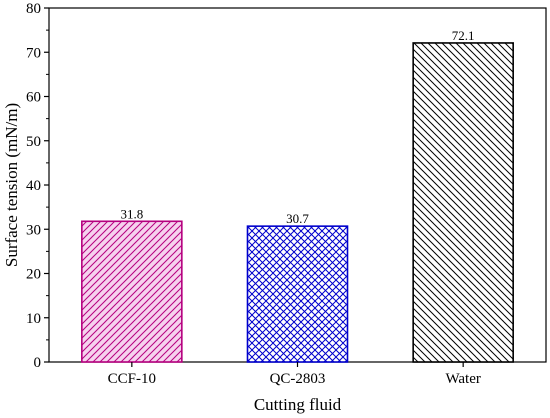  What do you see at coordinates (33, 9) in the screenshot?
I see `y-tick-label: 80` at bounding box center [33, 9].